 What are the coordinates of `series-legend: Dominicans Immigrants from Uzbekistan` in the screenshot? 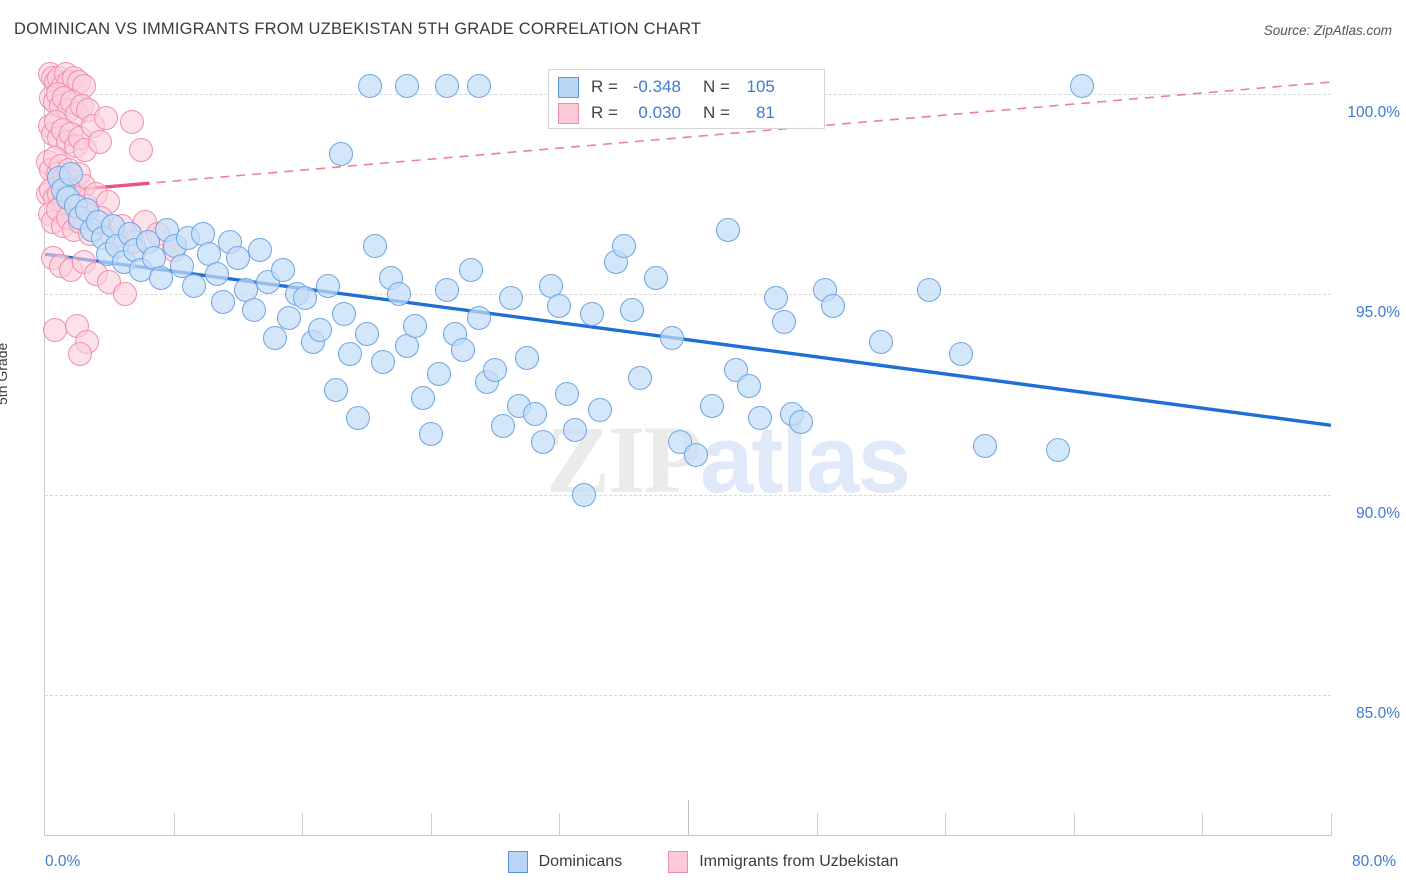 It's located at (703, 862).